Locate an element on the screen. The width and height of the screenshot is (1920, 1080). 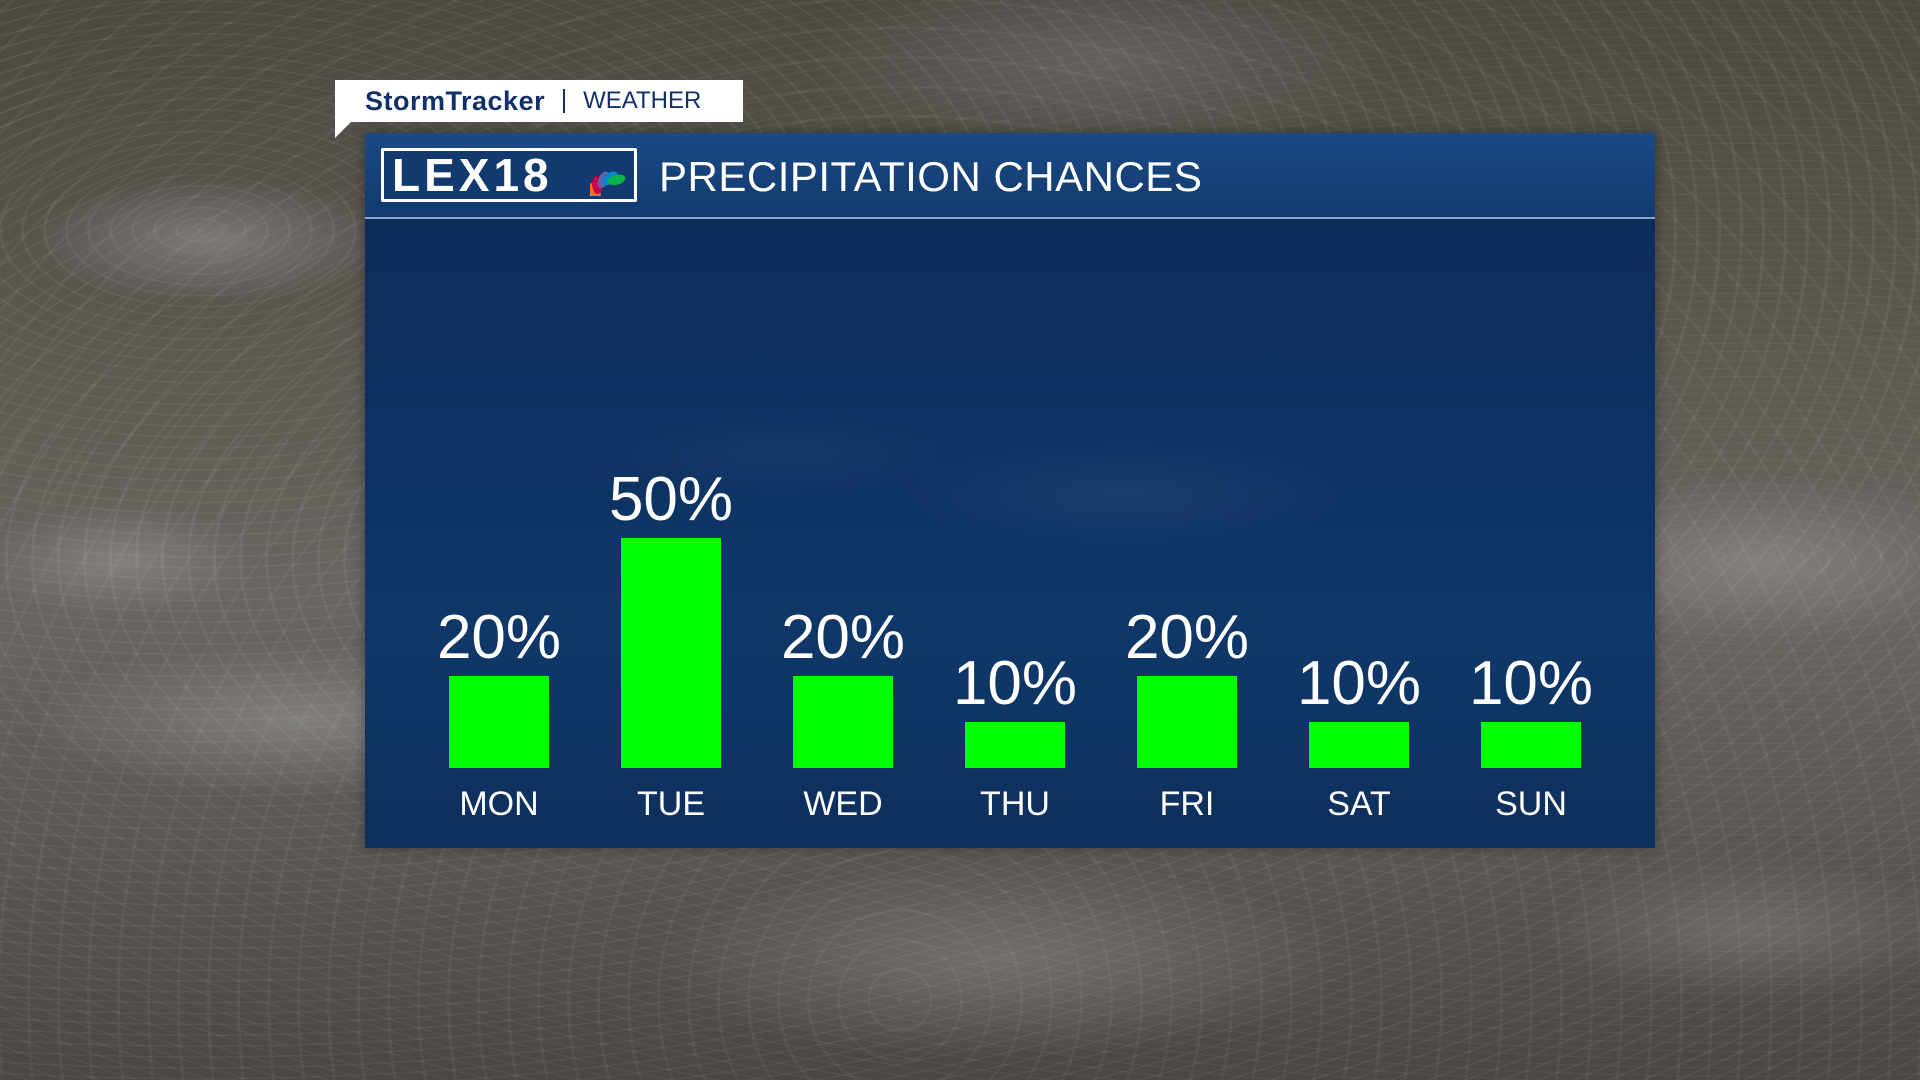
lex18-logo: LEX18 is located at coordinates (509, 175).